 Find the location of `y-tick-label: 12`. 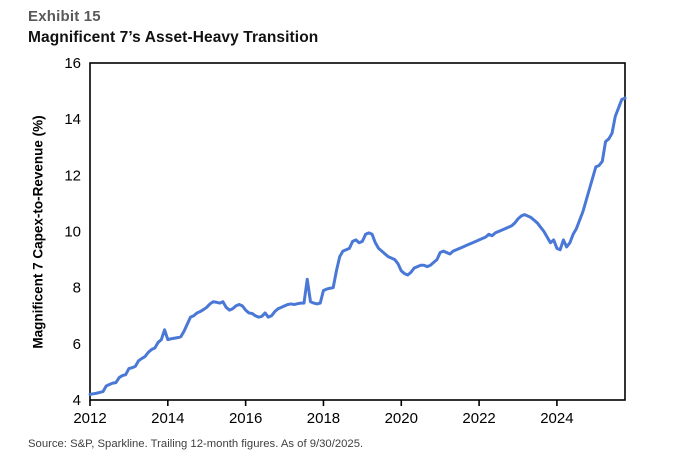

y-tick-label: 12 is located at coordinates (72, 175).